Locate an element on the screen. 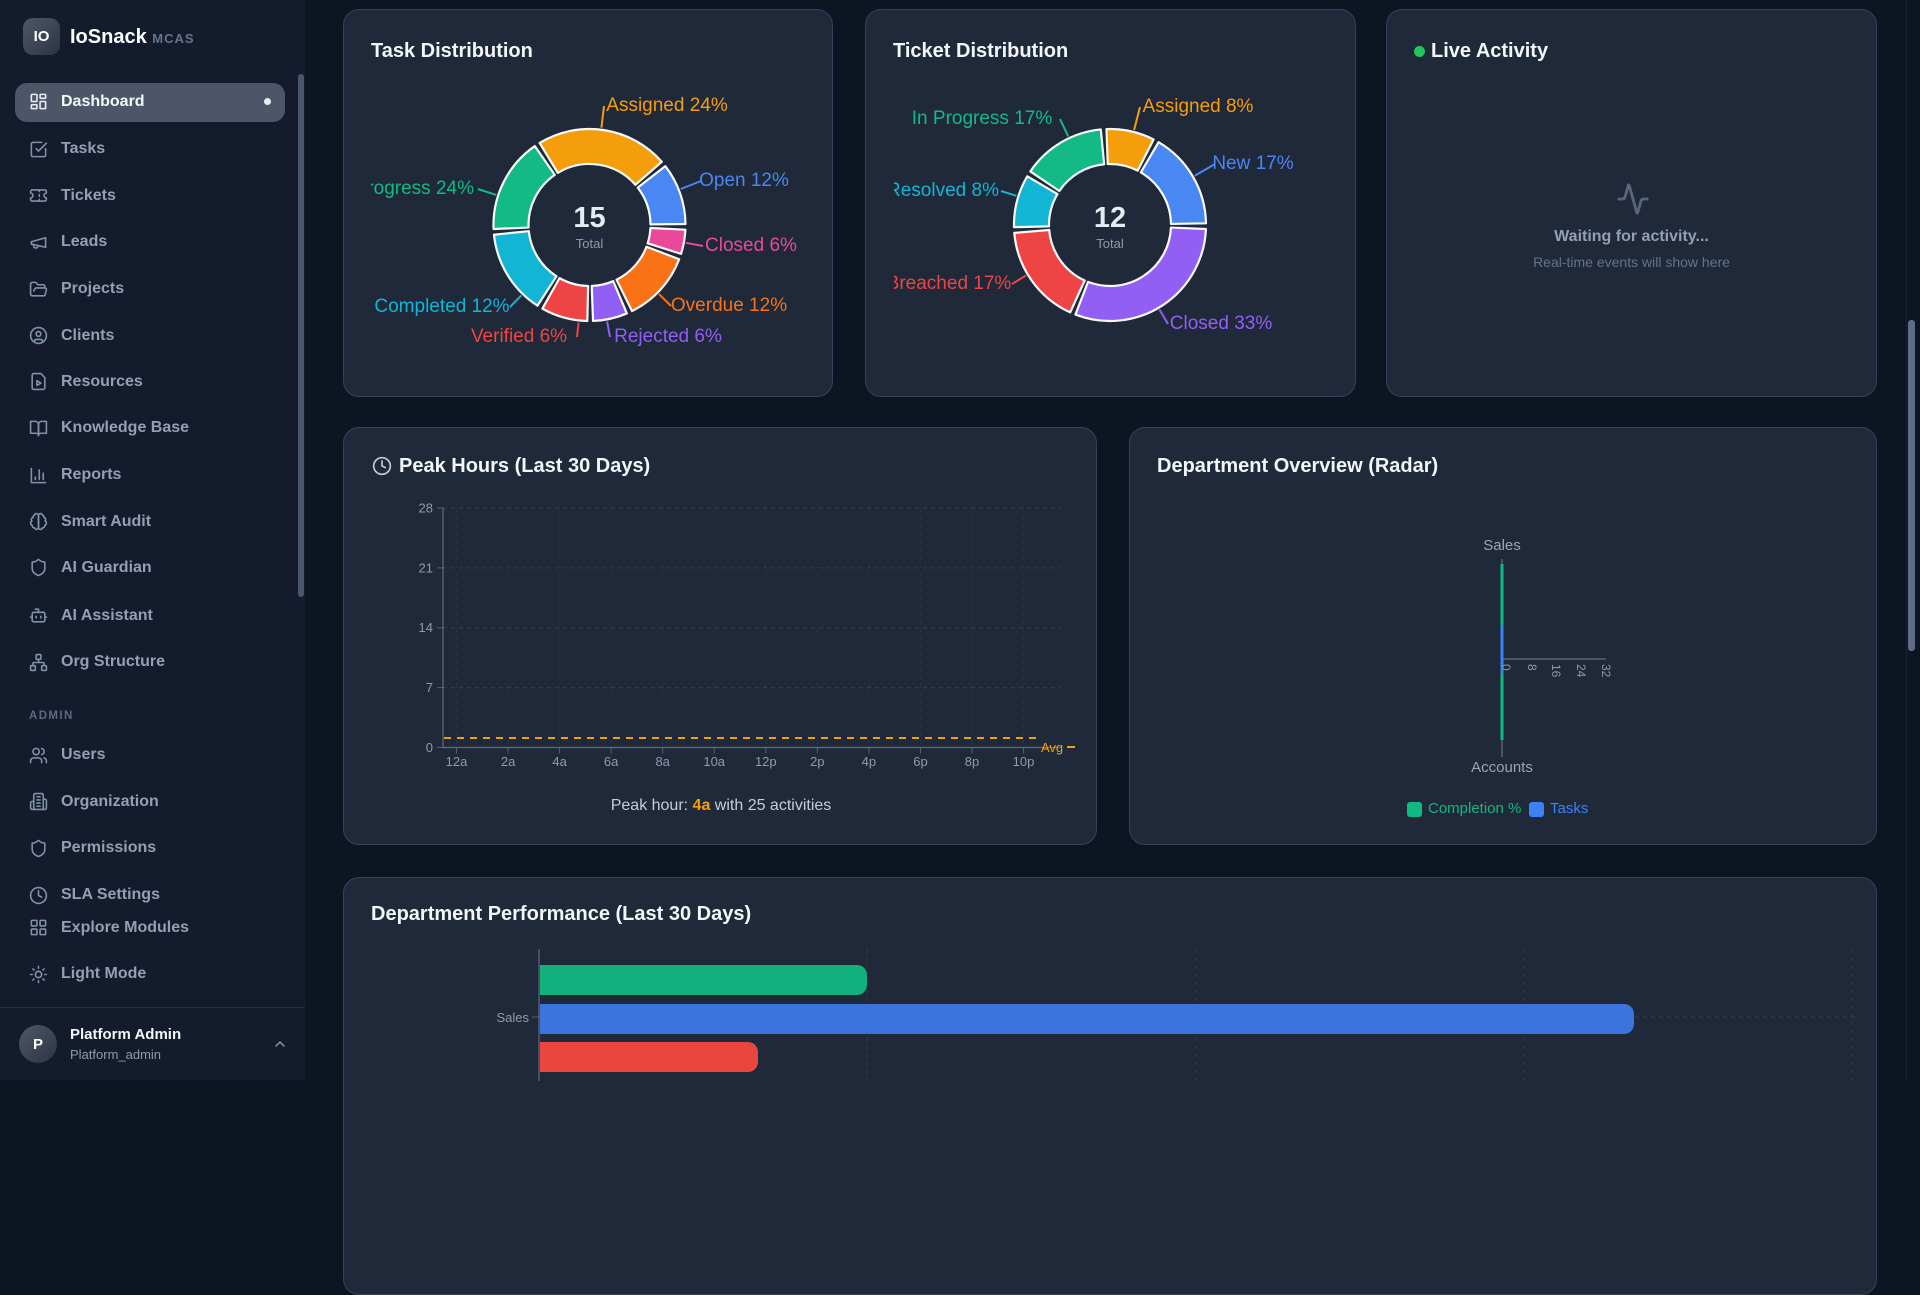 Image resolution: width=1920 pixels, height=1295 pixels. svg-text: 2p is located at coordinates (817, 761).